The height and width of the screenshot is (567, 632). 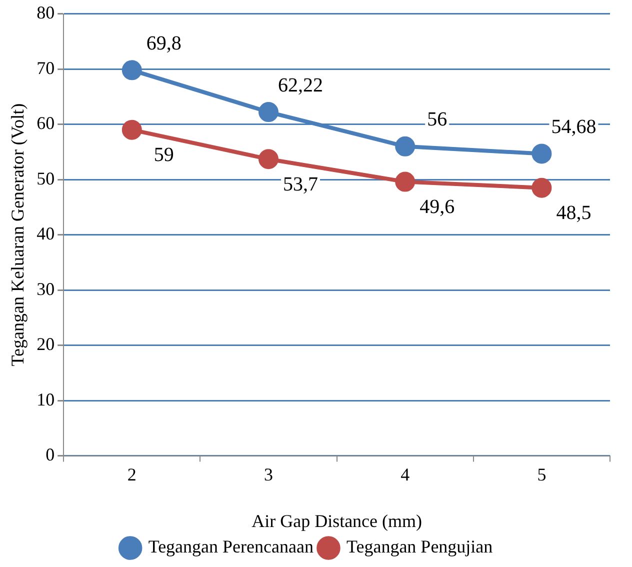 I want to click on y-tick-label: 40, so click(x=45, y=234).